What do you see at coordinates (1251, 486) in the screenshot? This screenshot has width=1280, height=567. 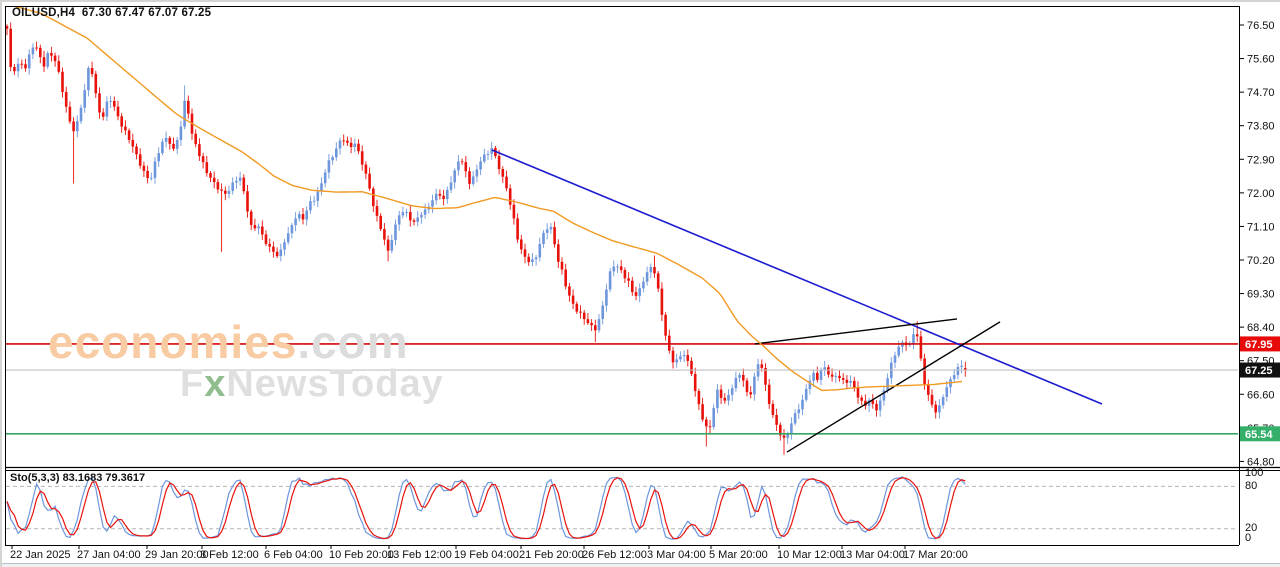 I see `stochastic-axis-label: 80` at bounding box center [1251, 486].